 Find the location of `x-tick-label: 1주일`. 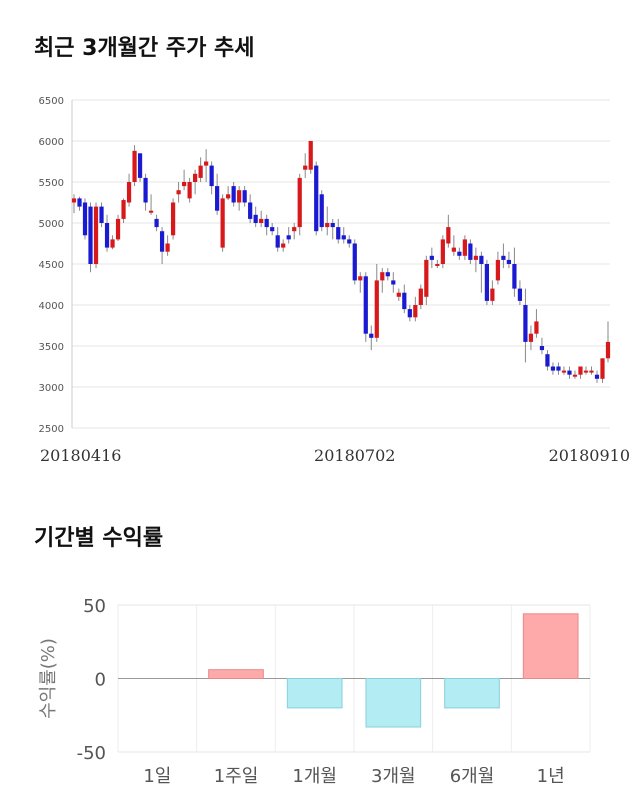

x-tick-label: 1주일 is located at coordinates (236, 776).